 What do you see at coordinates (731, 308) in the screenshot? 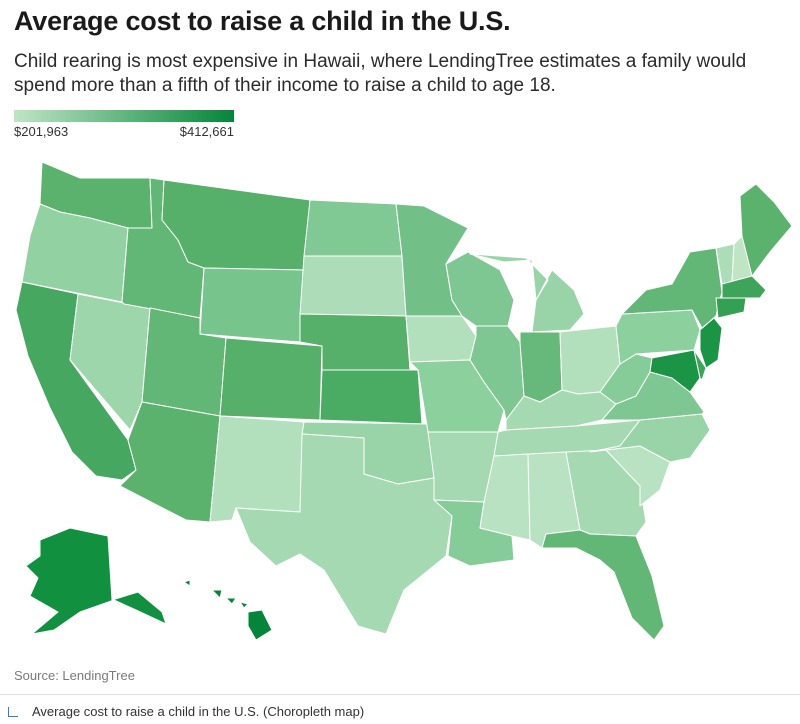
I see `state-connecticut` at bounding box center [731, 308].